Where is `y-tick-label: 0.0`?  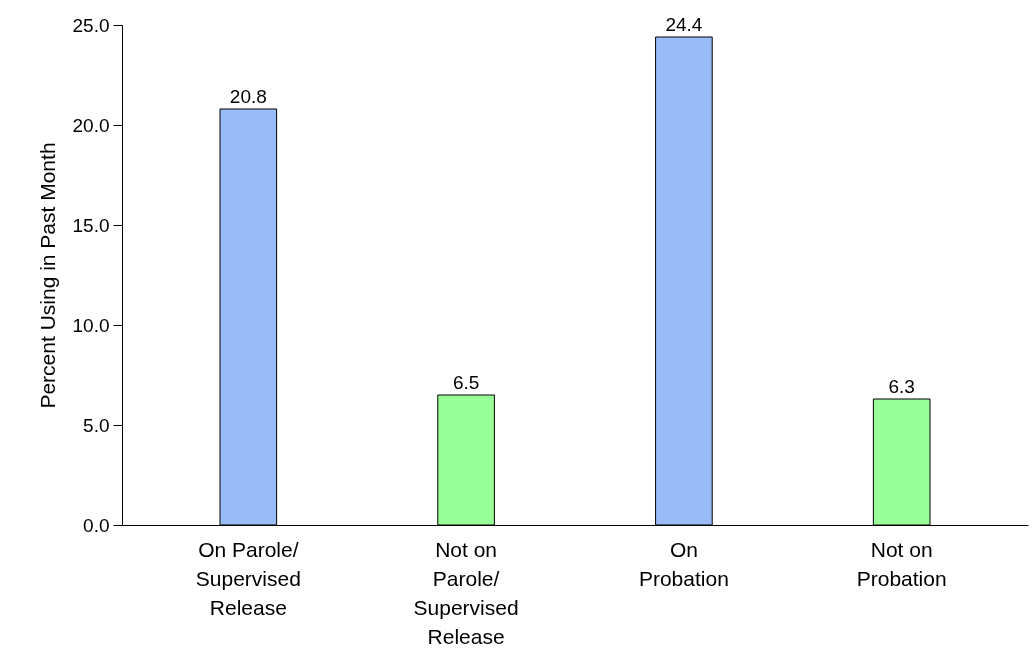
y-tick-label: 0.0 is located at coordinates (96, 525).